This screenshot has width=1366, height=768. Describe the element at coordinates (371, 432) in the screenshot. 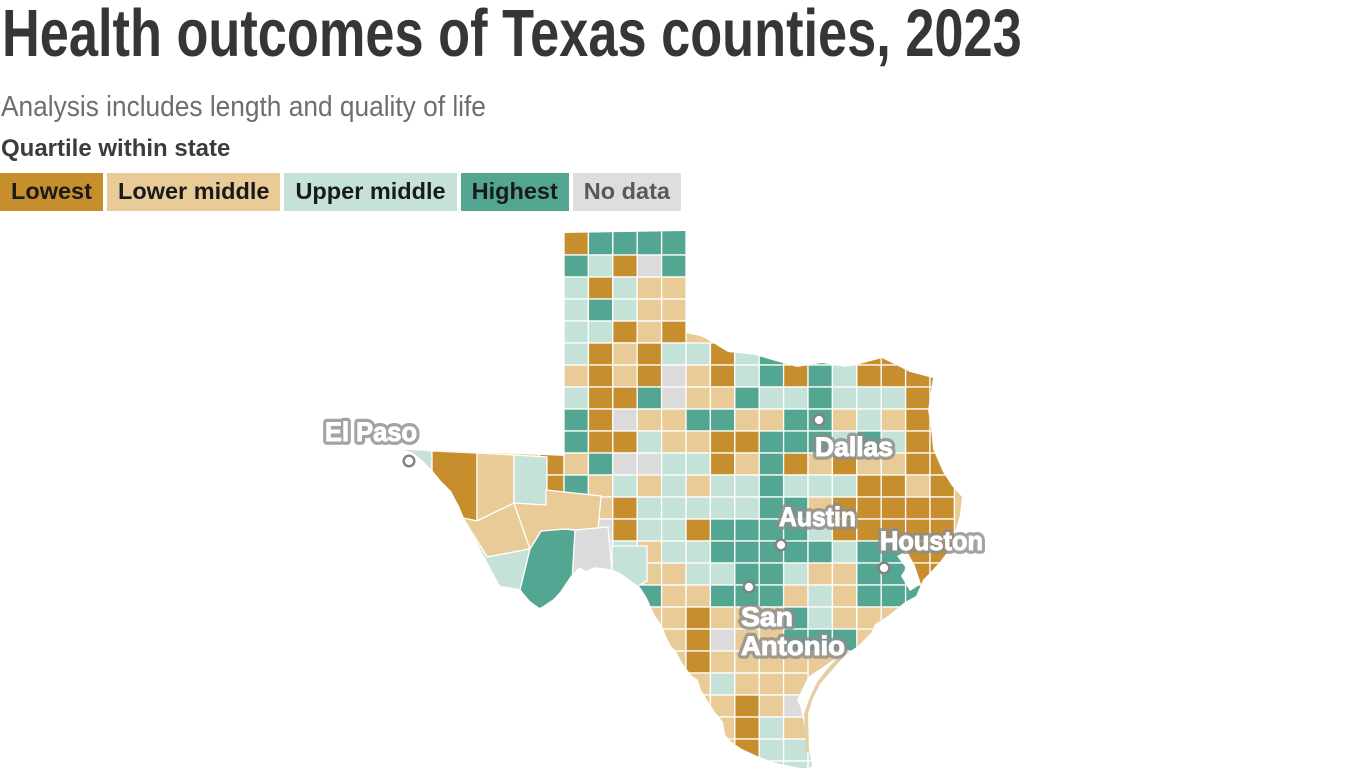

I see `svg-text: El Paso` at that location.